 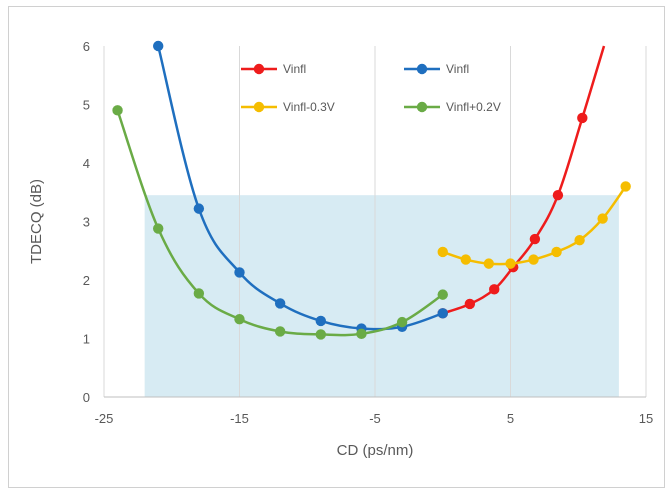 I want to click on y-tick-label: 2, so click(x=86, y=280).